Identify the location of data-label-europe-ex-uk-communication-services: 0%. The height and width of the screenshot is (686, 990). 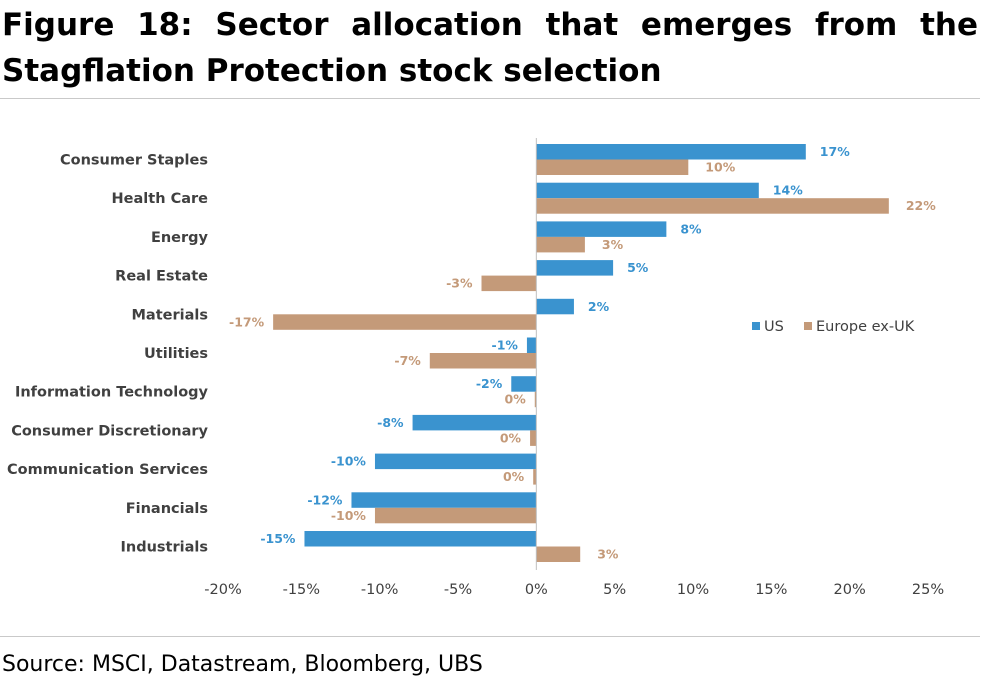
(514, 476).